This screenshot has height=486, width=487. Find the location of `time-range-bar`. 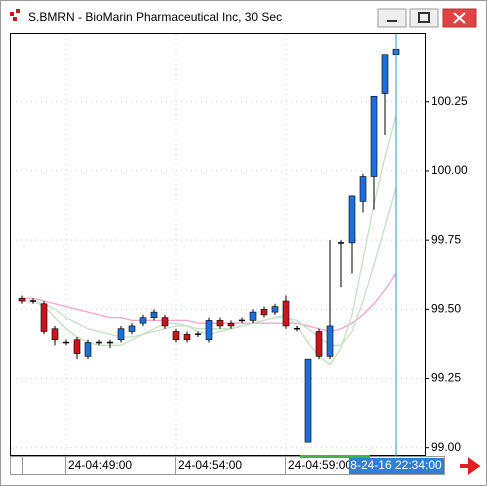

time-range-bar is located at coordinates (335, 456).